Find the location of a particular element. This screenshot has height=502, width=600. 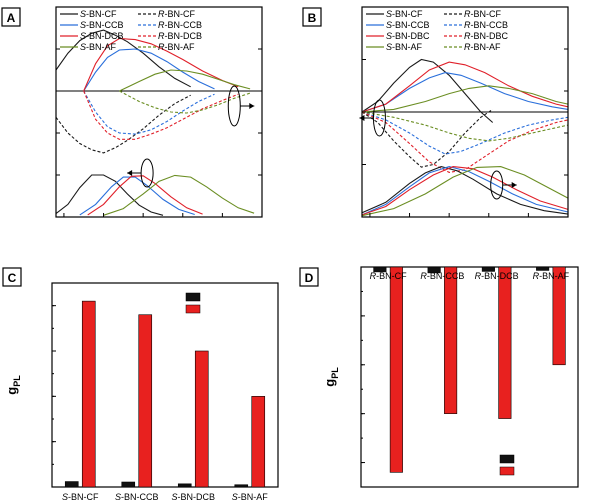

legend-label: S-BN-CF is located at coordinates (98, 14).